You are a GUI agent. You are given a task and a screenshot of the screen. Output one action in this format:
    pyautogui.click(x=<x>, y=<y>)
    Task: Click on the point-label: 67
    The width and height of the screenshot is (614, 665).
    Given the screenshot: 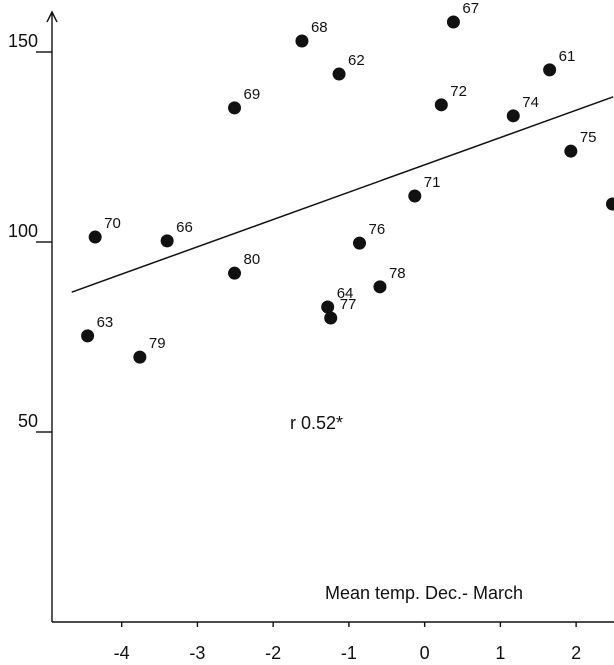 What is the action you would take?
    pyautogui.click(x=470, y=8)
    